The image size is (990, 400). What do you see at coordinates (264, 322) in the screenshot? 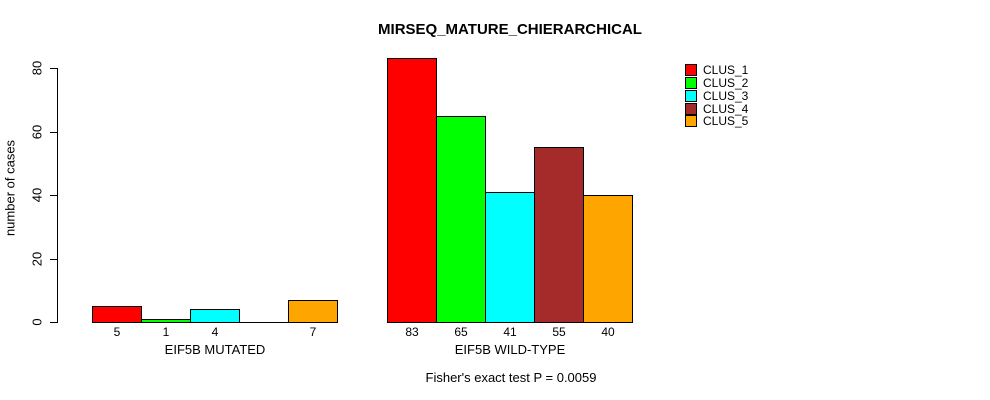
I see `bar-clus-4-mutated` at bounding box center [264, 322].